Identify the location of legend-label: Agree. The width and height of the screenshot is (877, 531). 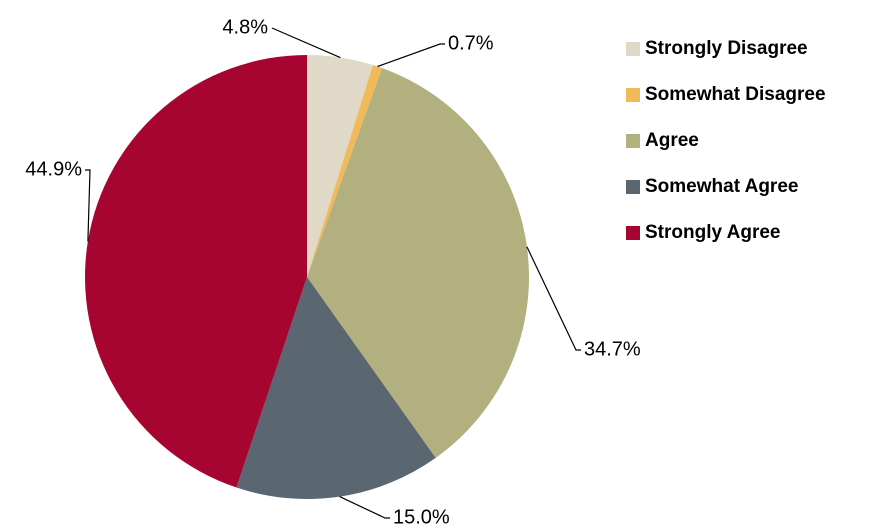
(672, 140).